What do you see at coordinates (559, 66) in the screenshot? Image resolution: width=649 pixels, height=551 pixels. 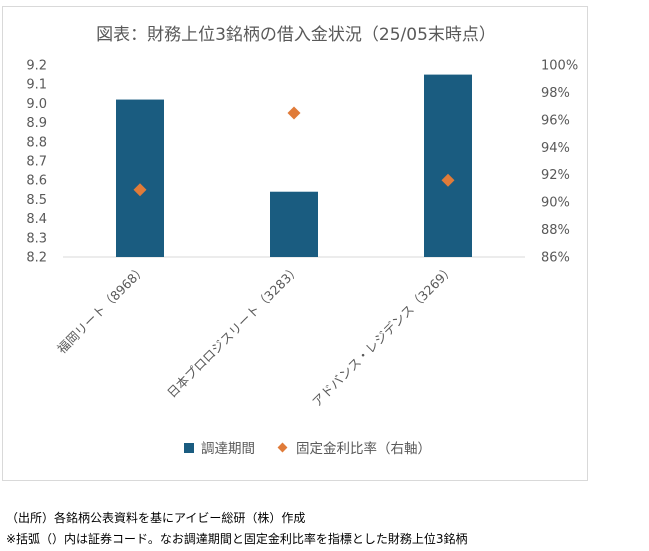 I see `right-tick-label: 100%` at bounding box center [559, 66].